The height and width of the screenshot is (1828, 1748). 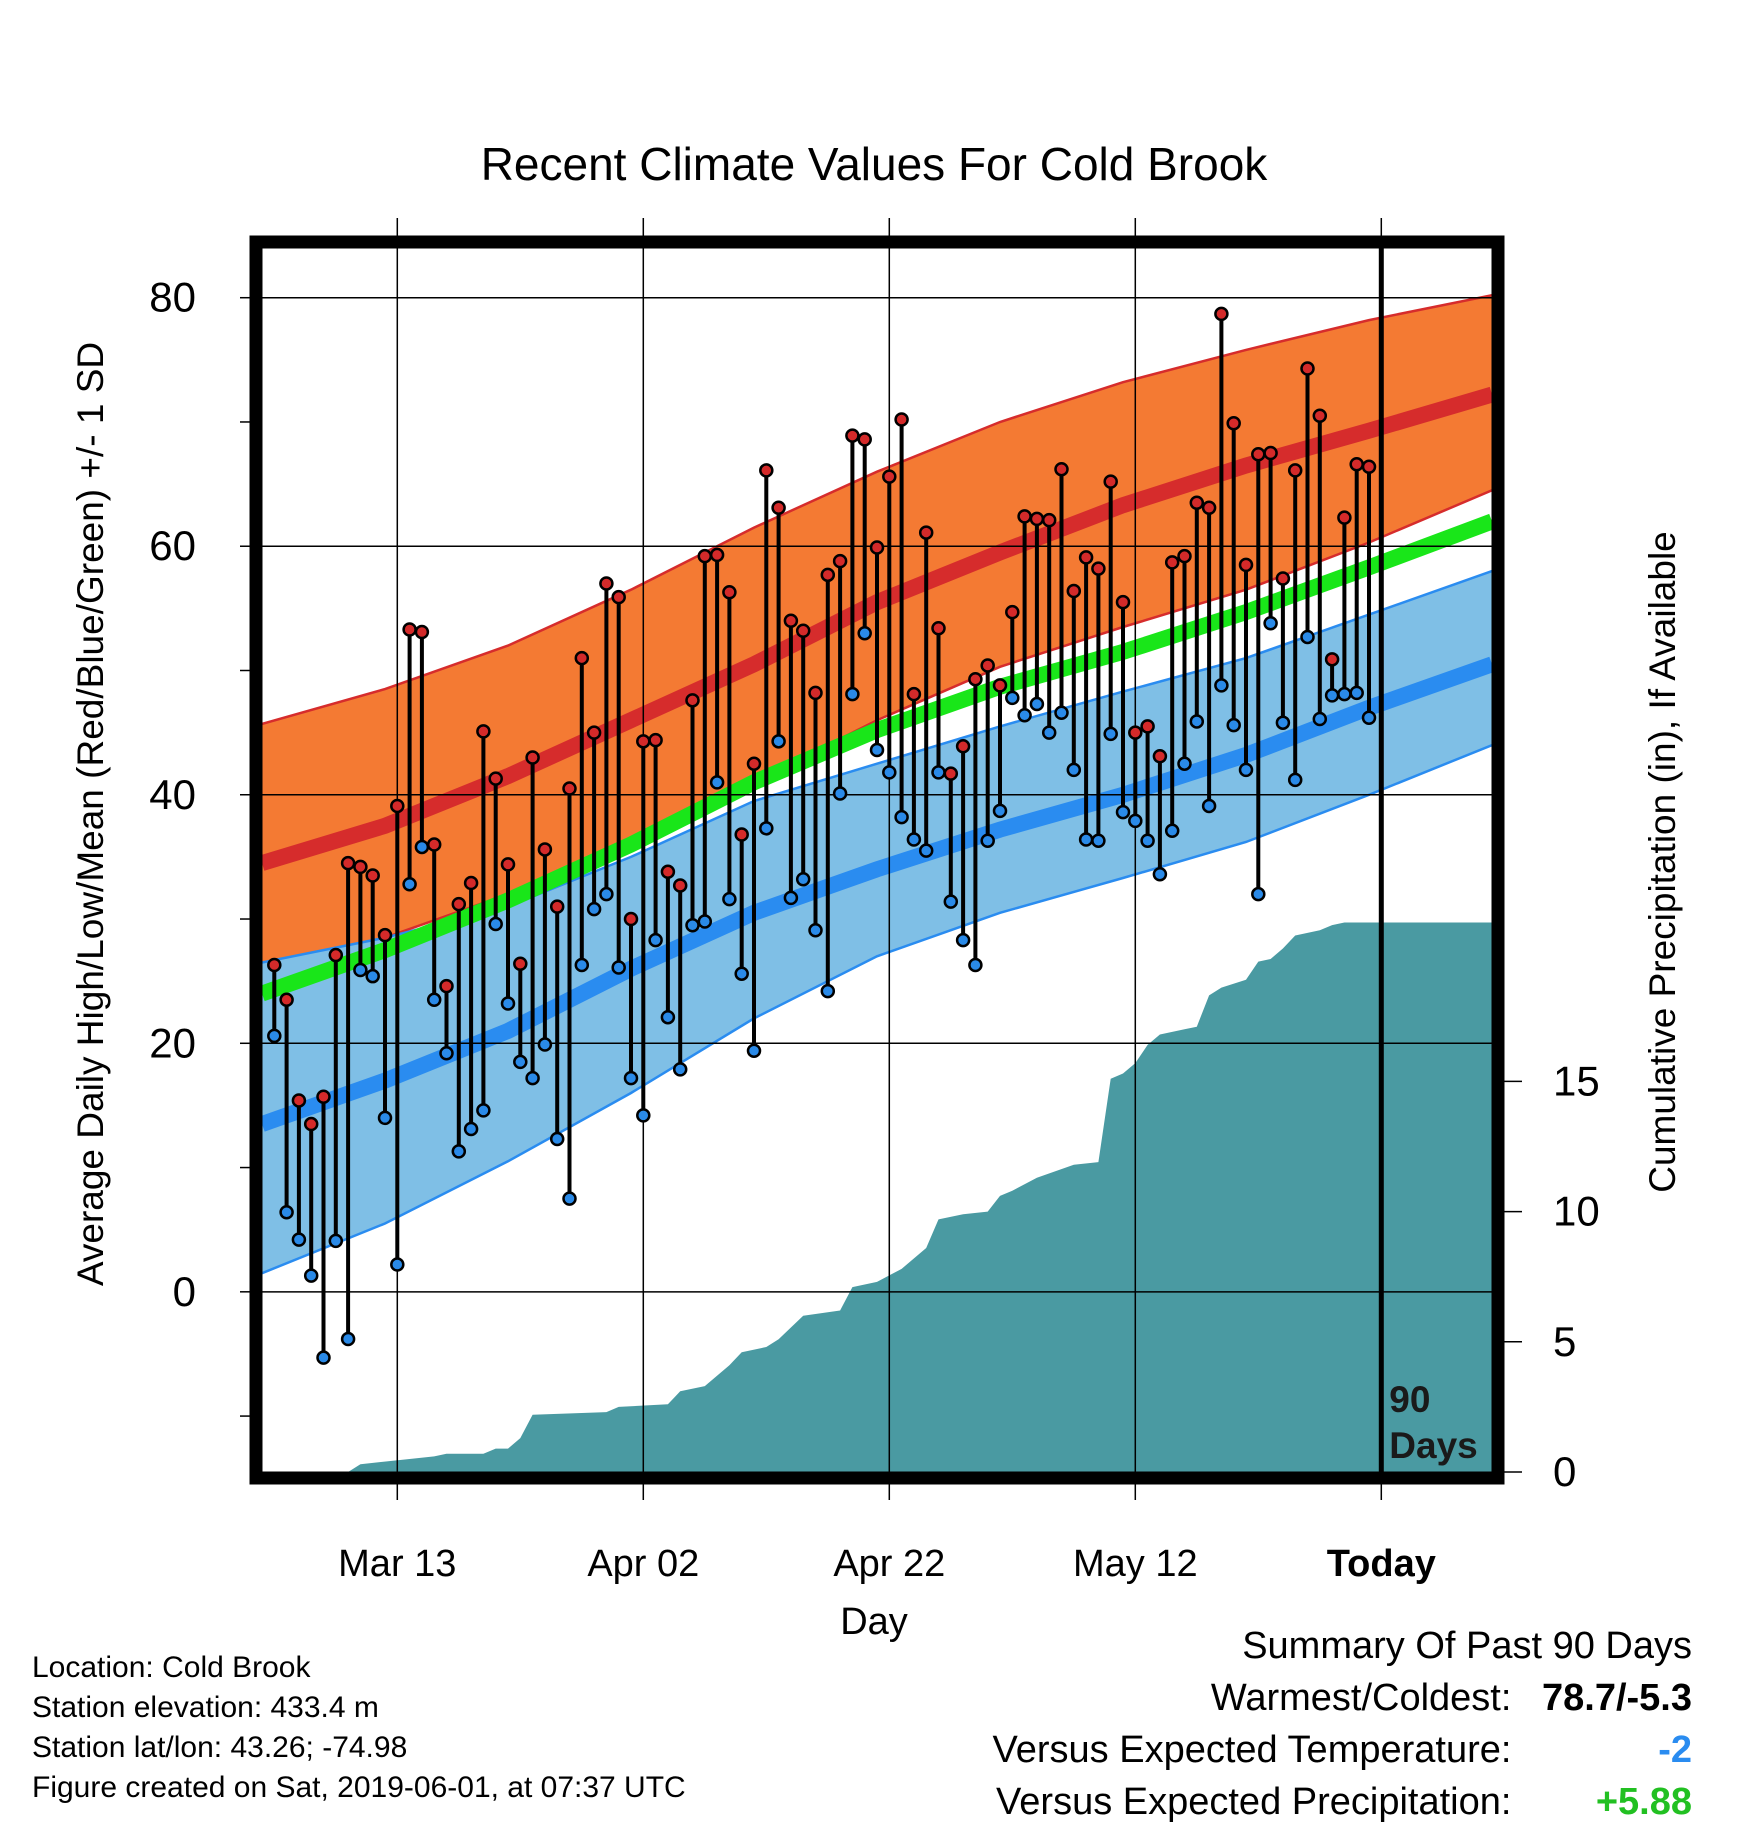 I want to click on precip-vs-expected-label: Versus Expected Precipitation:, so click(x=1254, y=1802).